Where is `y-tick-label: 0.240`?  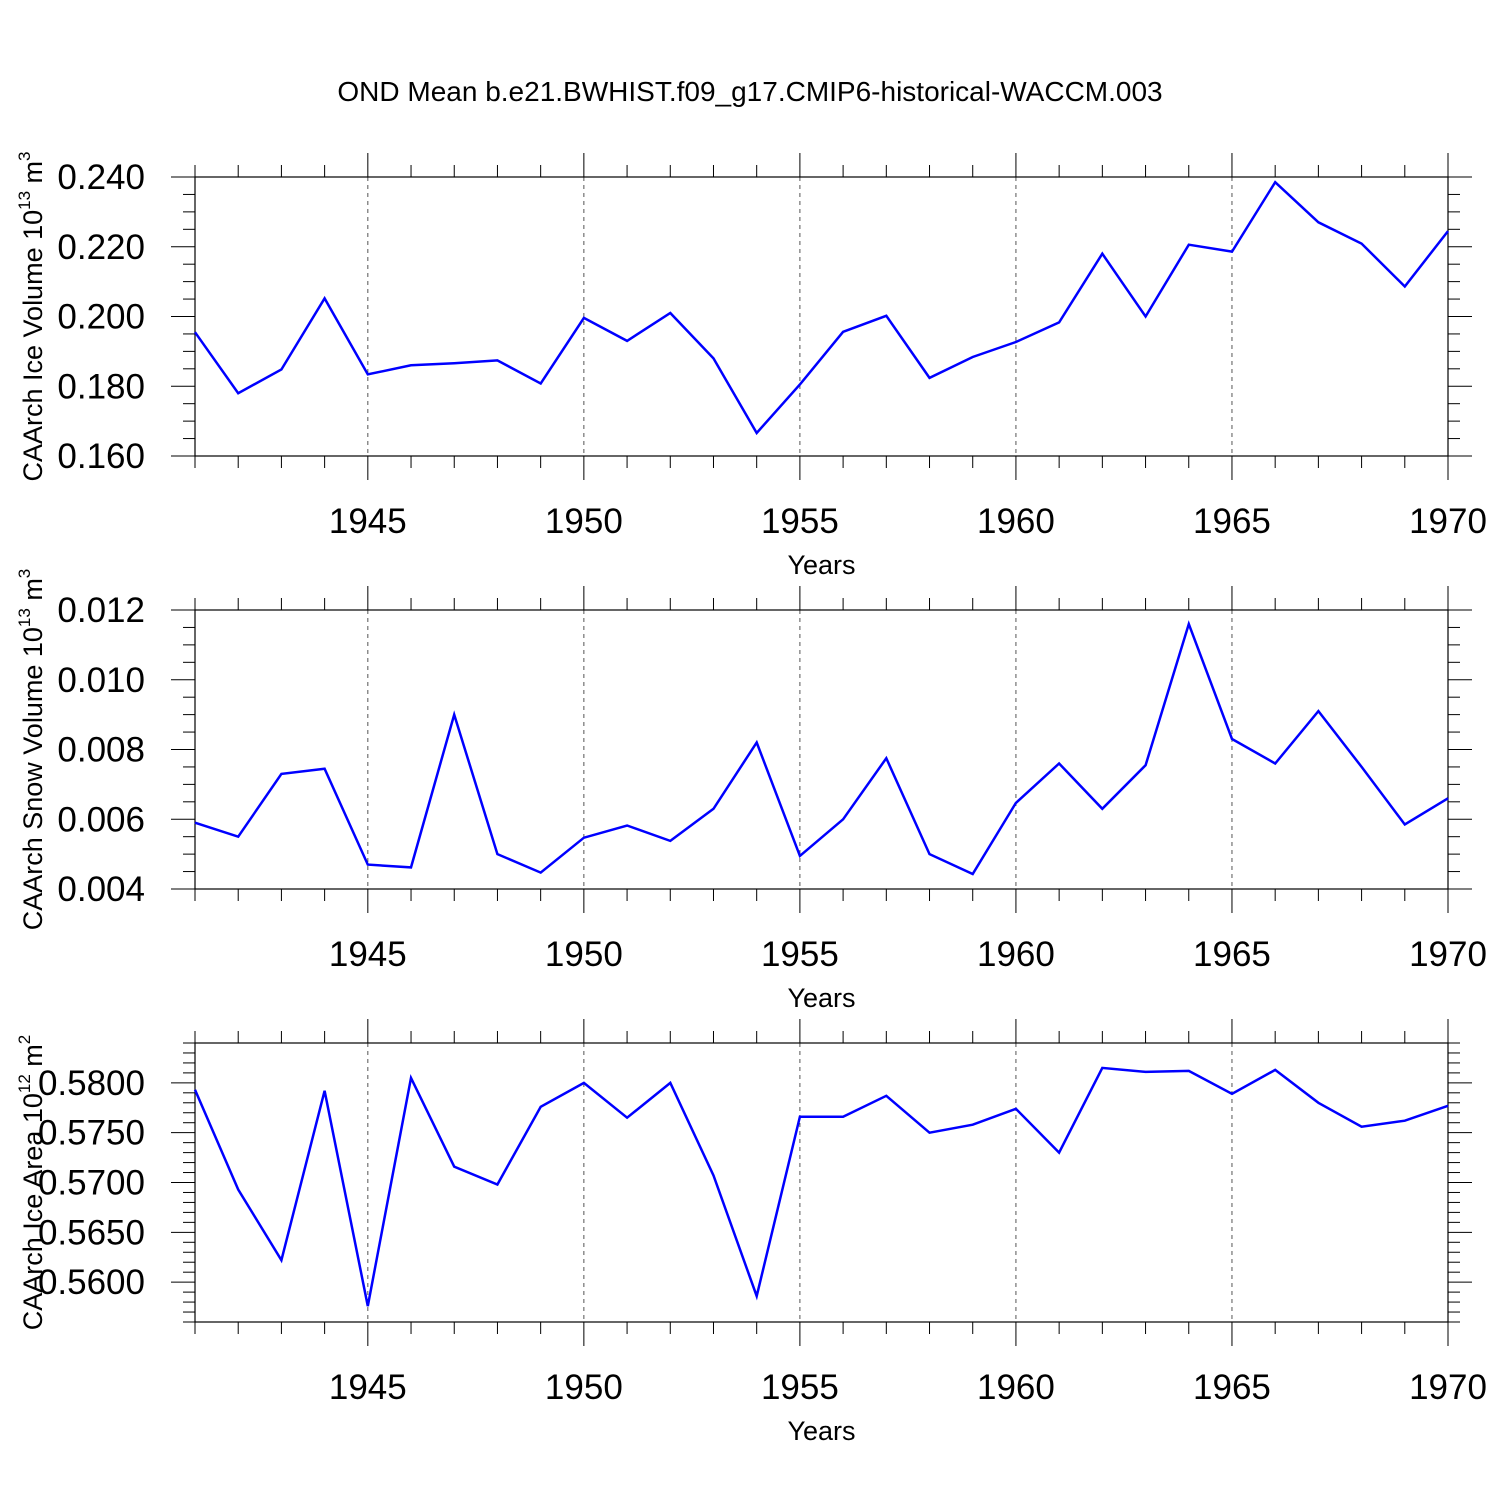 y-tick-label: 0.240 is located at coordinates (101, 177).